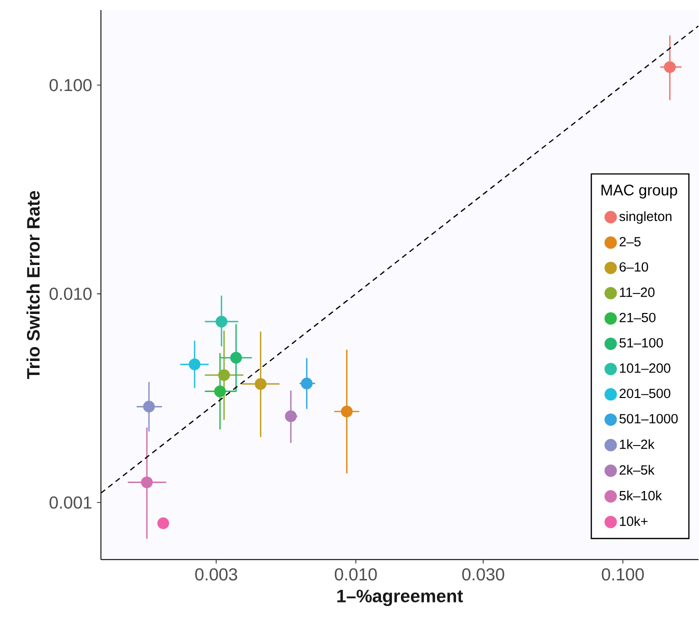  What do you see at coordinates (355, 574) in the screenshot?
I see `x-tick-label: 0.010` at bounding box center [355, 574].